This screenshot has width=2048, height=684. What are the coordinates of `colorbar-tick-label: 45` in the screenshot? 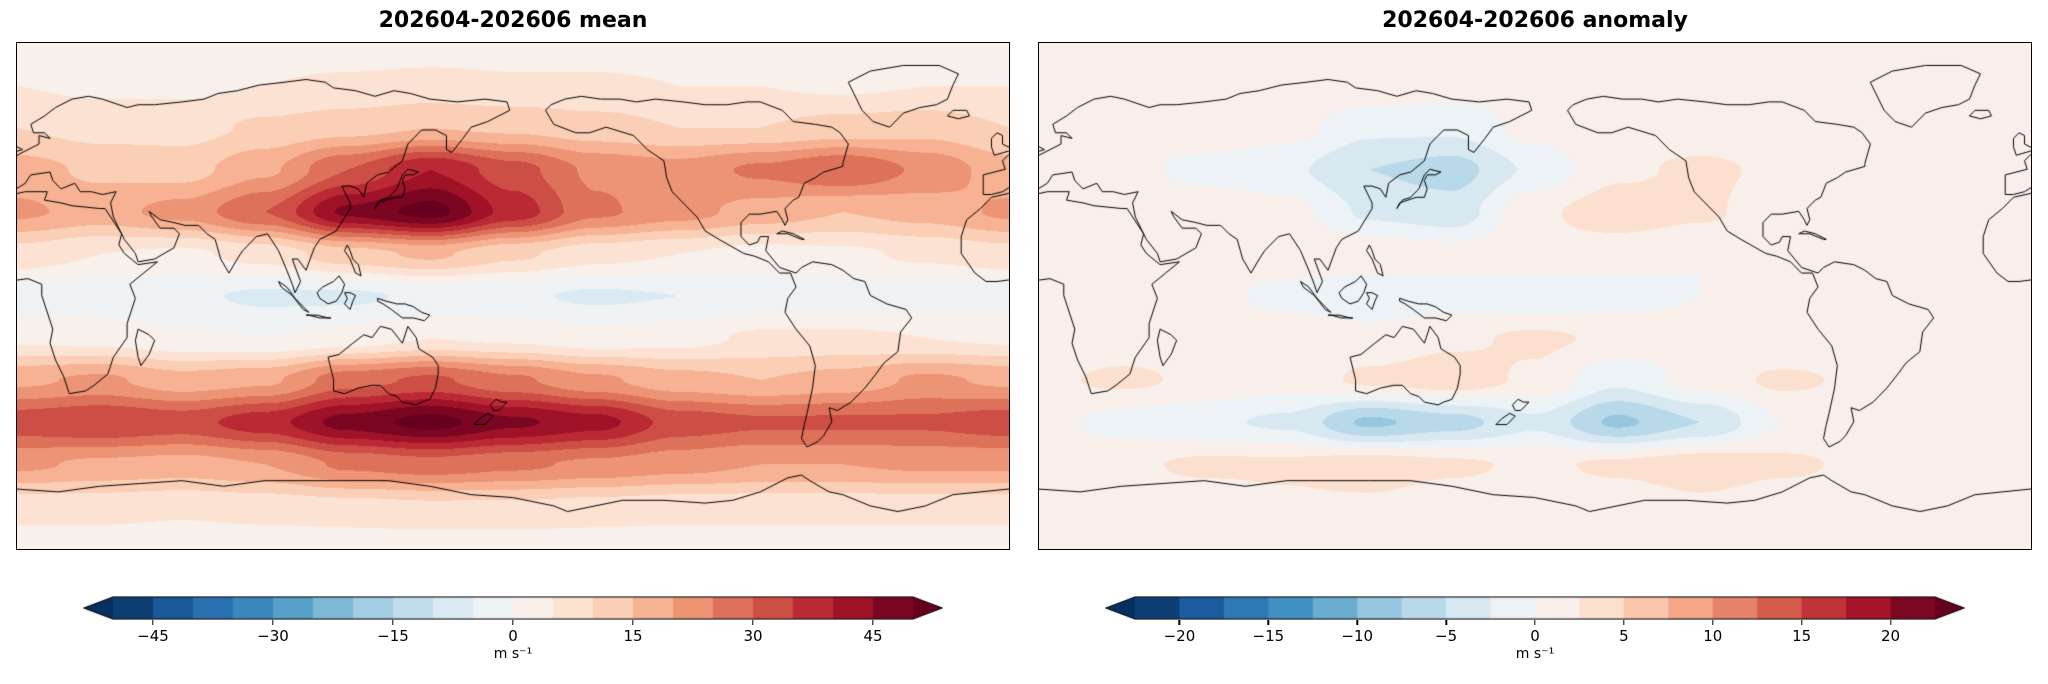 It's located at (873, 636).